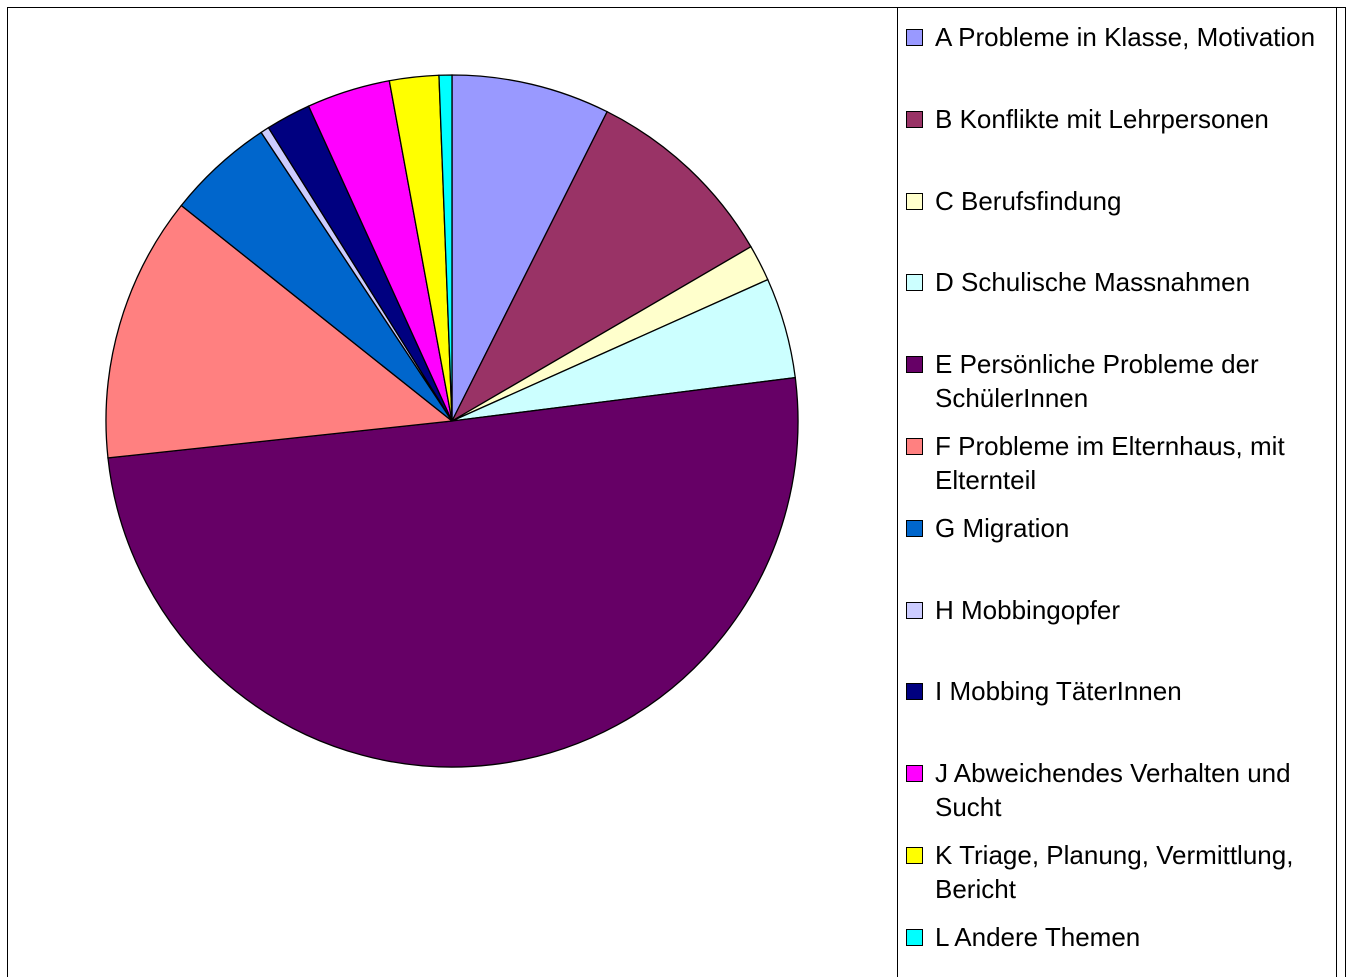 The height and width of the screenshot is (977, 1353). I want to click on legend-item: K Triage, Planung, Vermittlung, Bericht, so click(1122, 872).